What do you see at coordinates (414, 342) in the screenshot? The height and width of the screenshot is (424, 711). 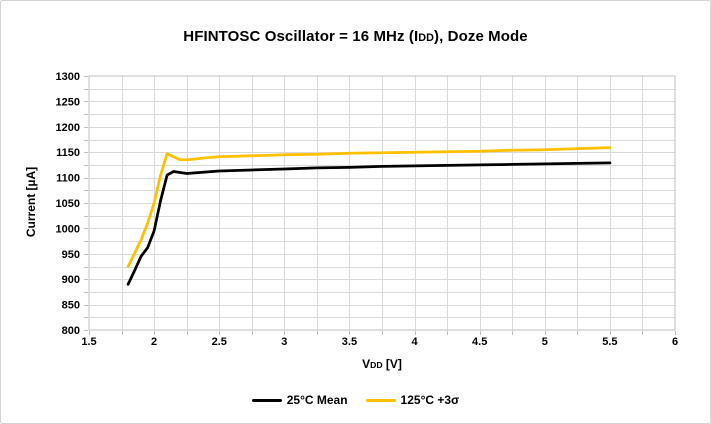 I see `x-tick-label: 4` at bounding box center [414, 342].